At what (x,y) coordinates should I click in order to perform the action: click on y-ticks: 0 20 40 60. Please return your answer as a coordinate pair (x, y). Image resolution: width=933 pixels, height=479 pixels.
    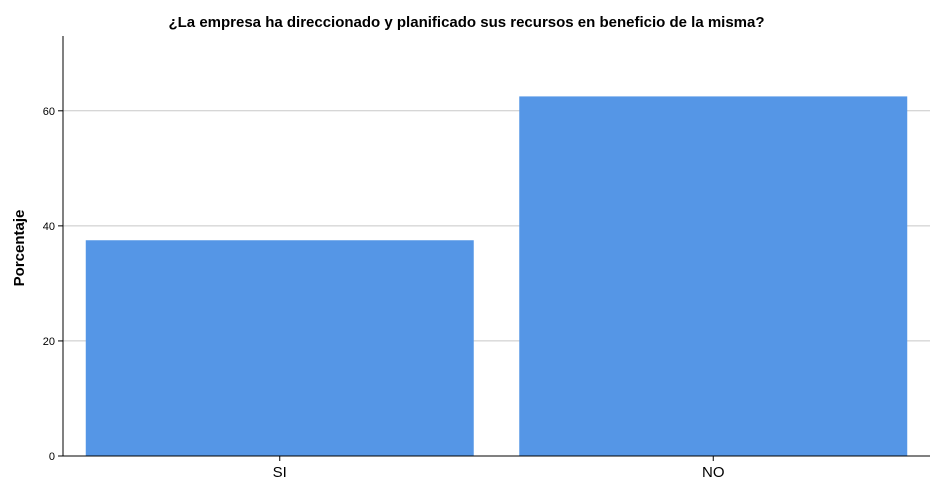
    Looking at the image, I should click on (53, 284).